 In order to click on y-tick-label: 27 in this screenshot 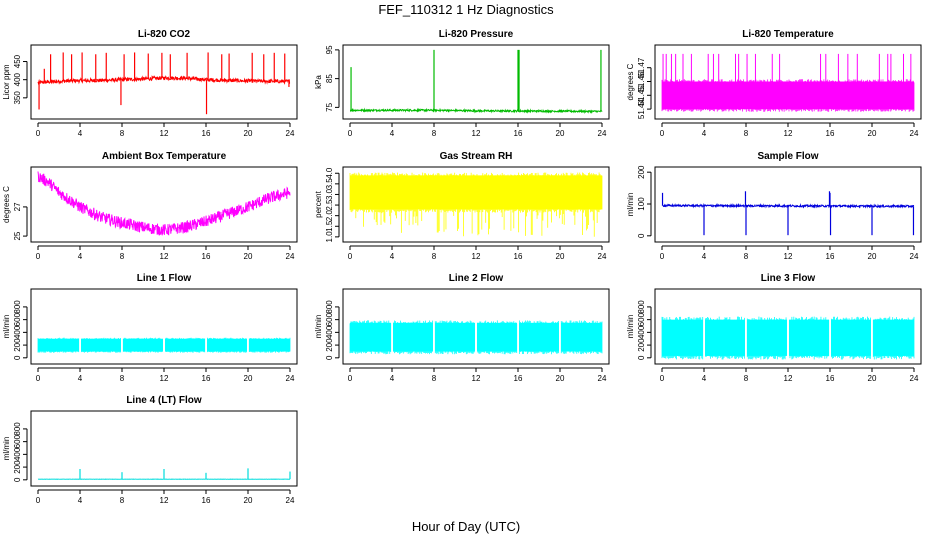, I will do `click(17, 206)`.